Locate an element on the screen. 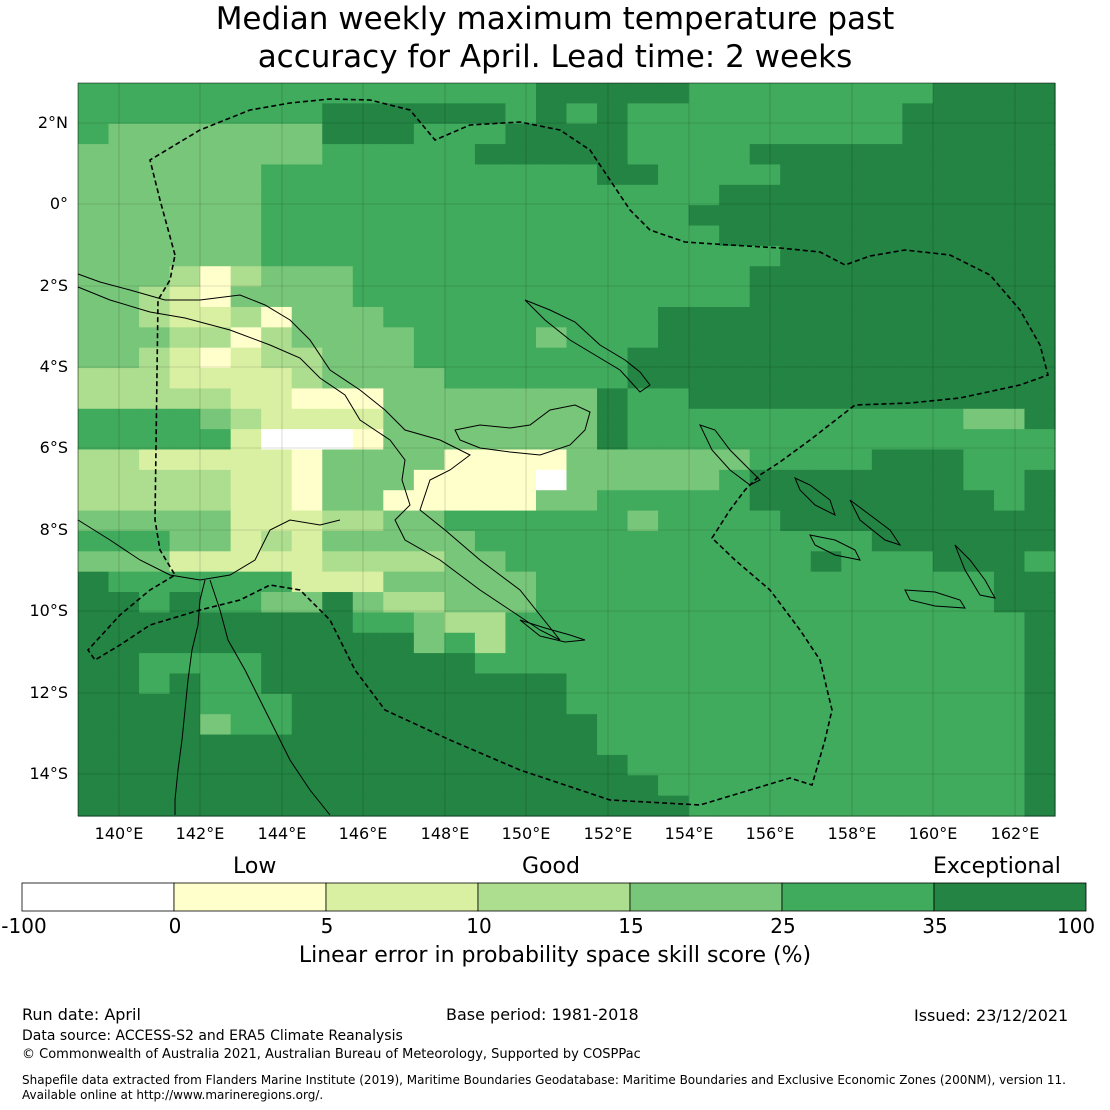 This screenshot has height=1110, width=1110. colorbar-segment is located at coordinates (858, 897).